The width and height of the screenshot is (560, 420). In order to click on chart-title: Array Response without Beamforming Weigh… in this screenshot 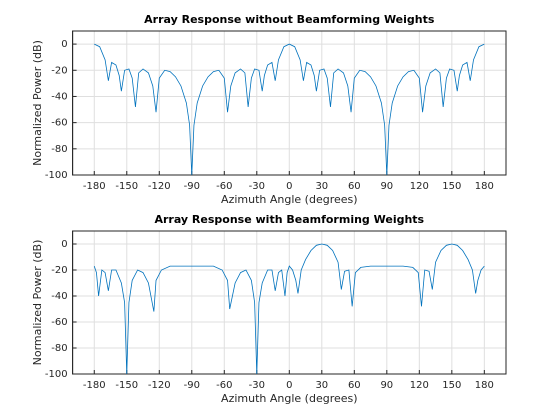, I will do `click(289, 19)`.